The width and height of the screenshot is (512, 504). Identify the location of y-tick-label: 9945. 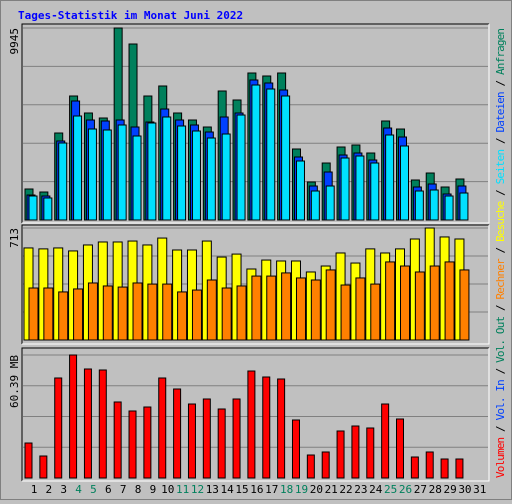
(14, 41).